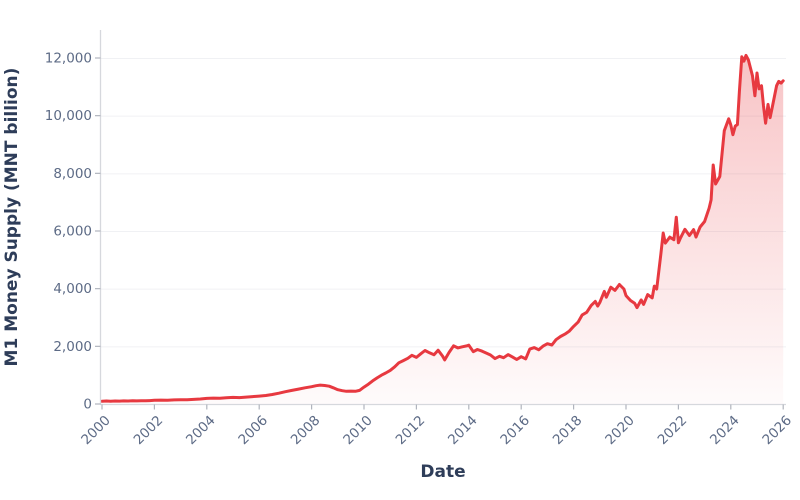 Image resolution: width=800 pixels, height=500 pixels. Describe the element at coordinates (620, 431) in the screenshot. I see `x-tick-label: 2020` at that location.